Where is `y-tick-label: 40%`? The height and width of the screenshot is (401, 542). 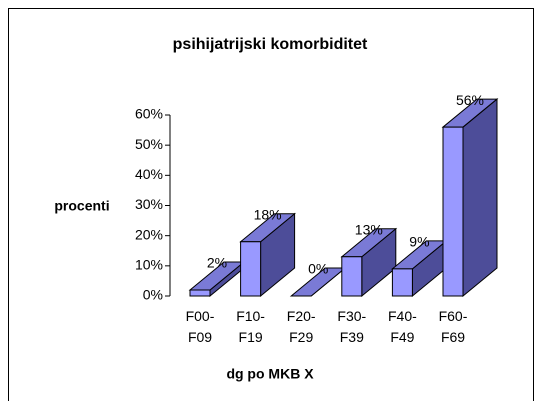 y-tick-label: 40% is located at coordinates (149, 174).